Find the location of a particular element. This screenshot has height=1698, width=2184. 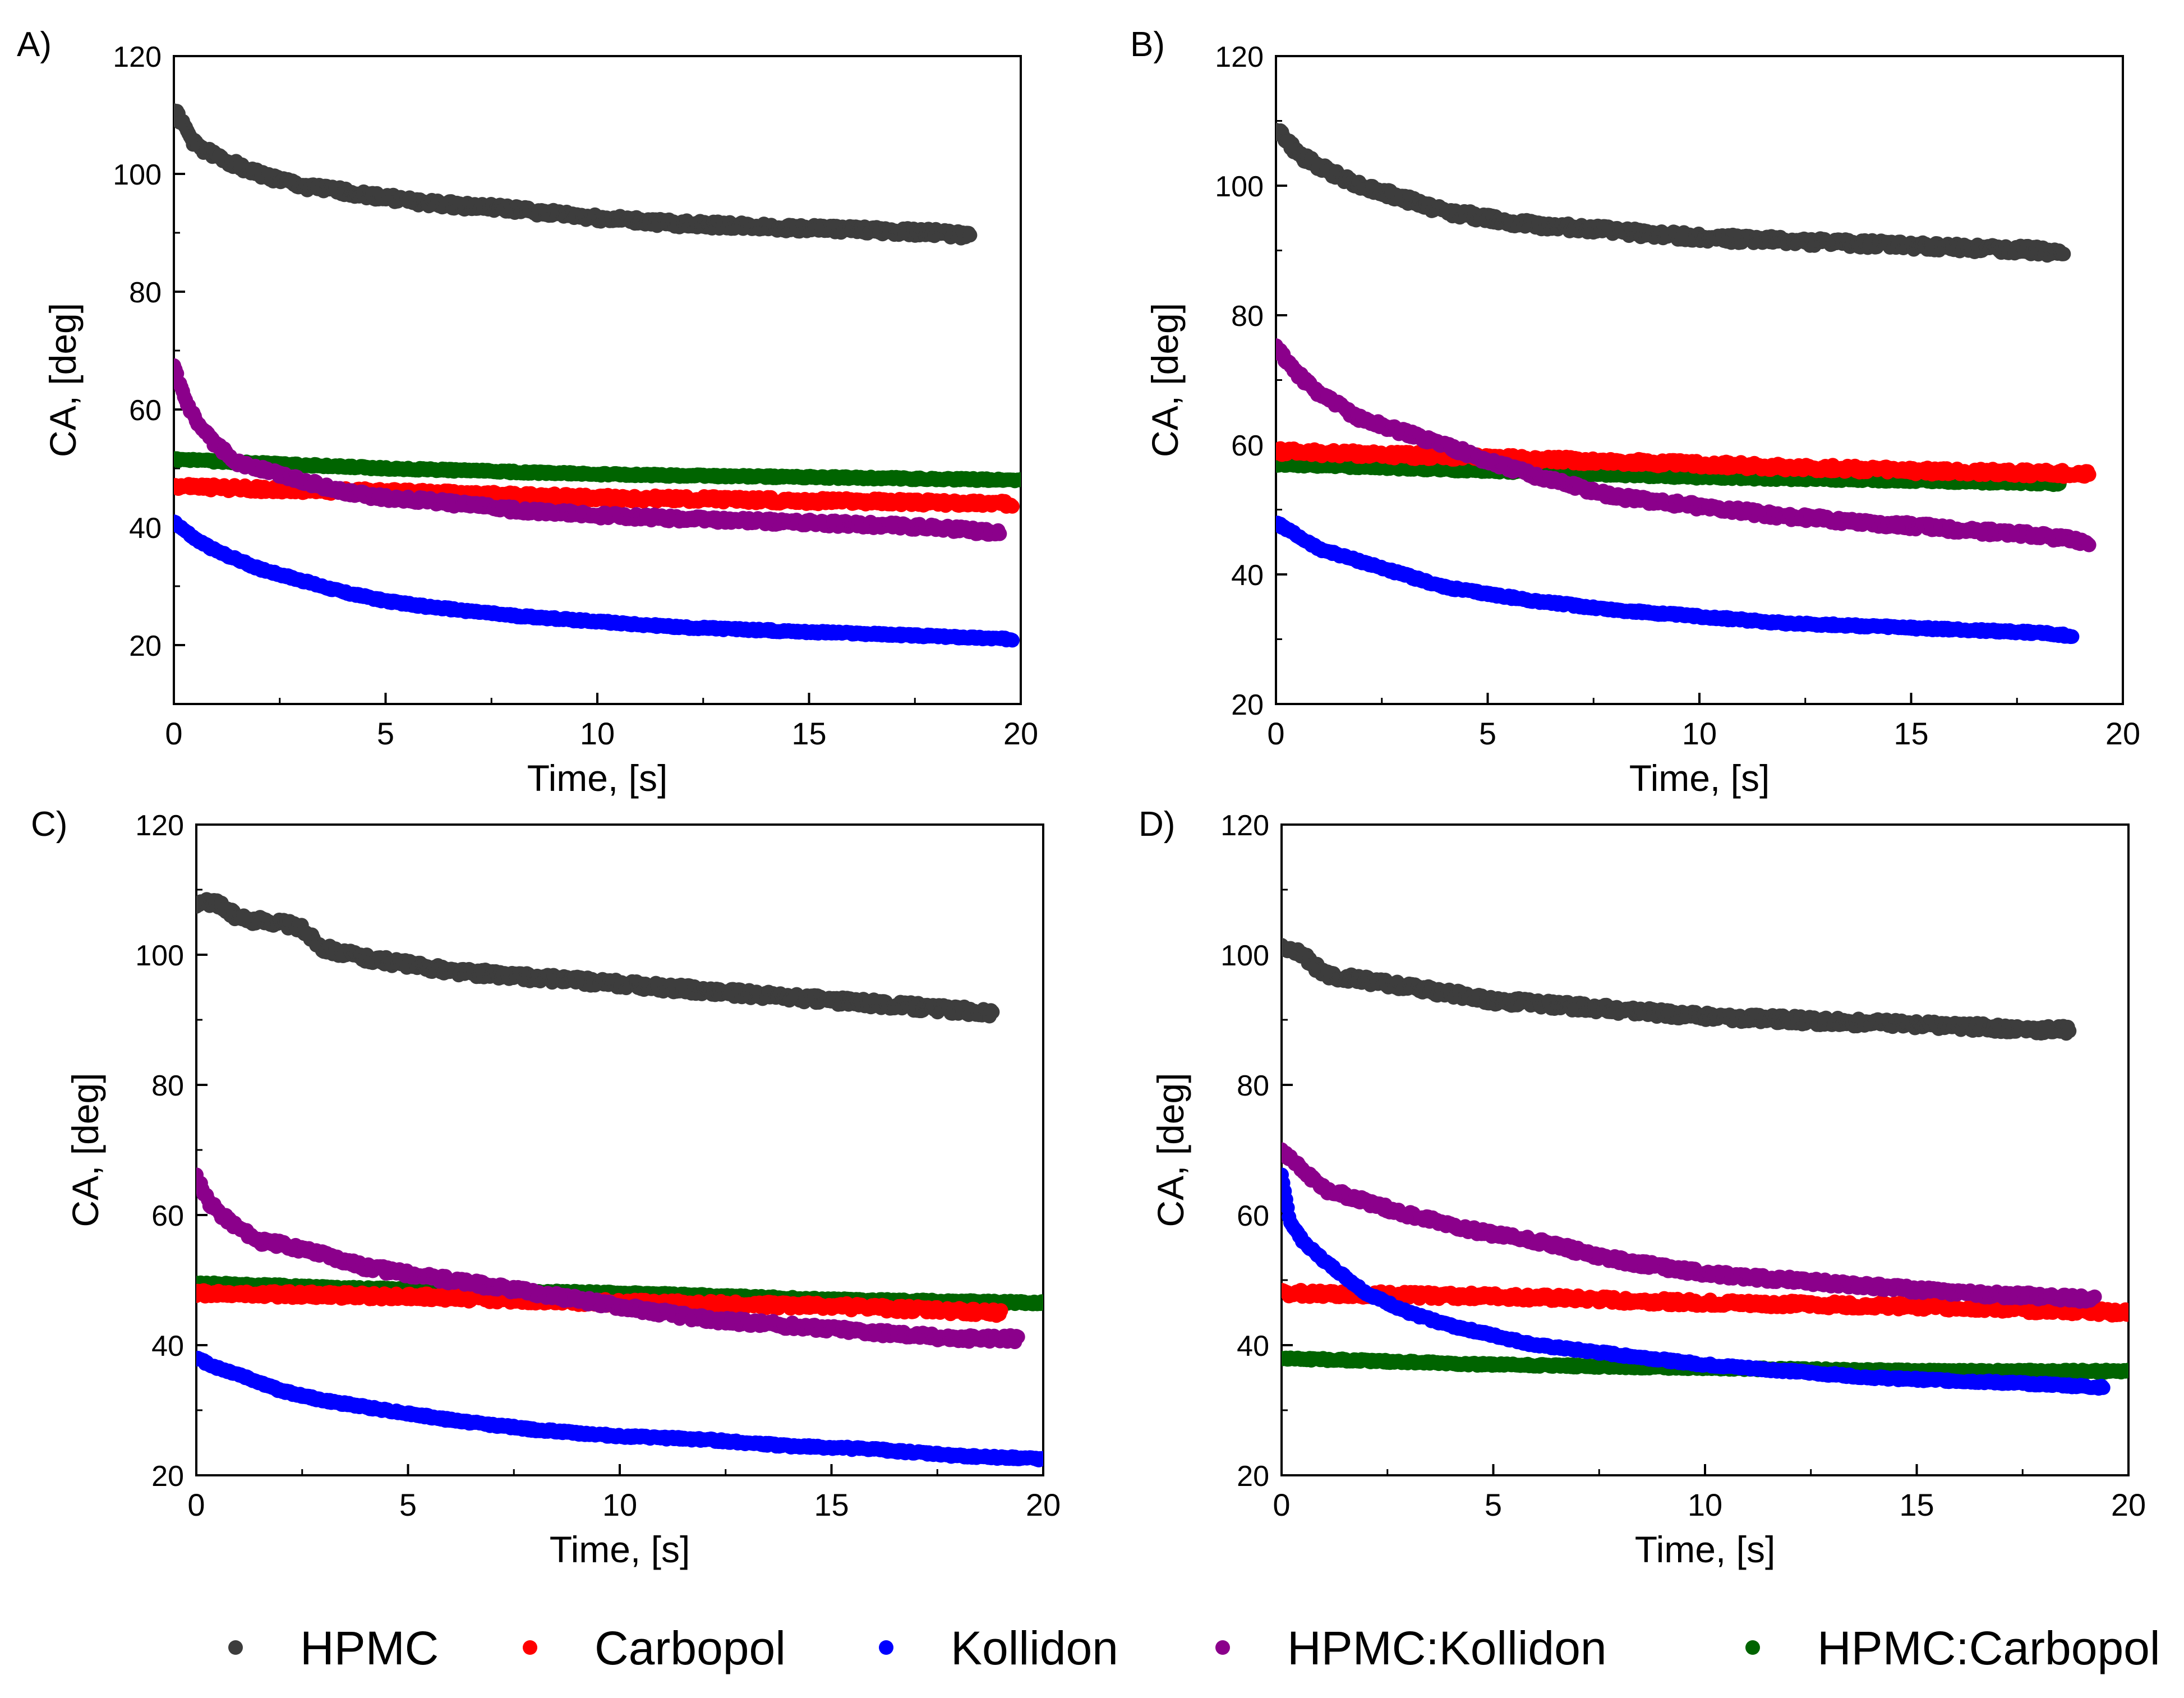

panel-label: A) is located at coordinates (34, 44).